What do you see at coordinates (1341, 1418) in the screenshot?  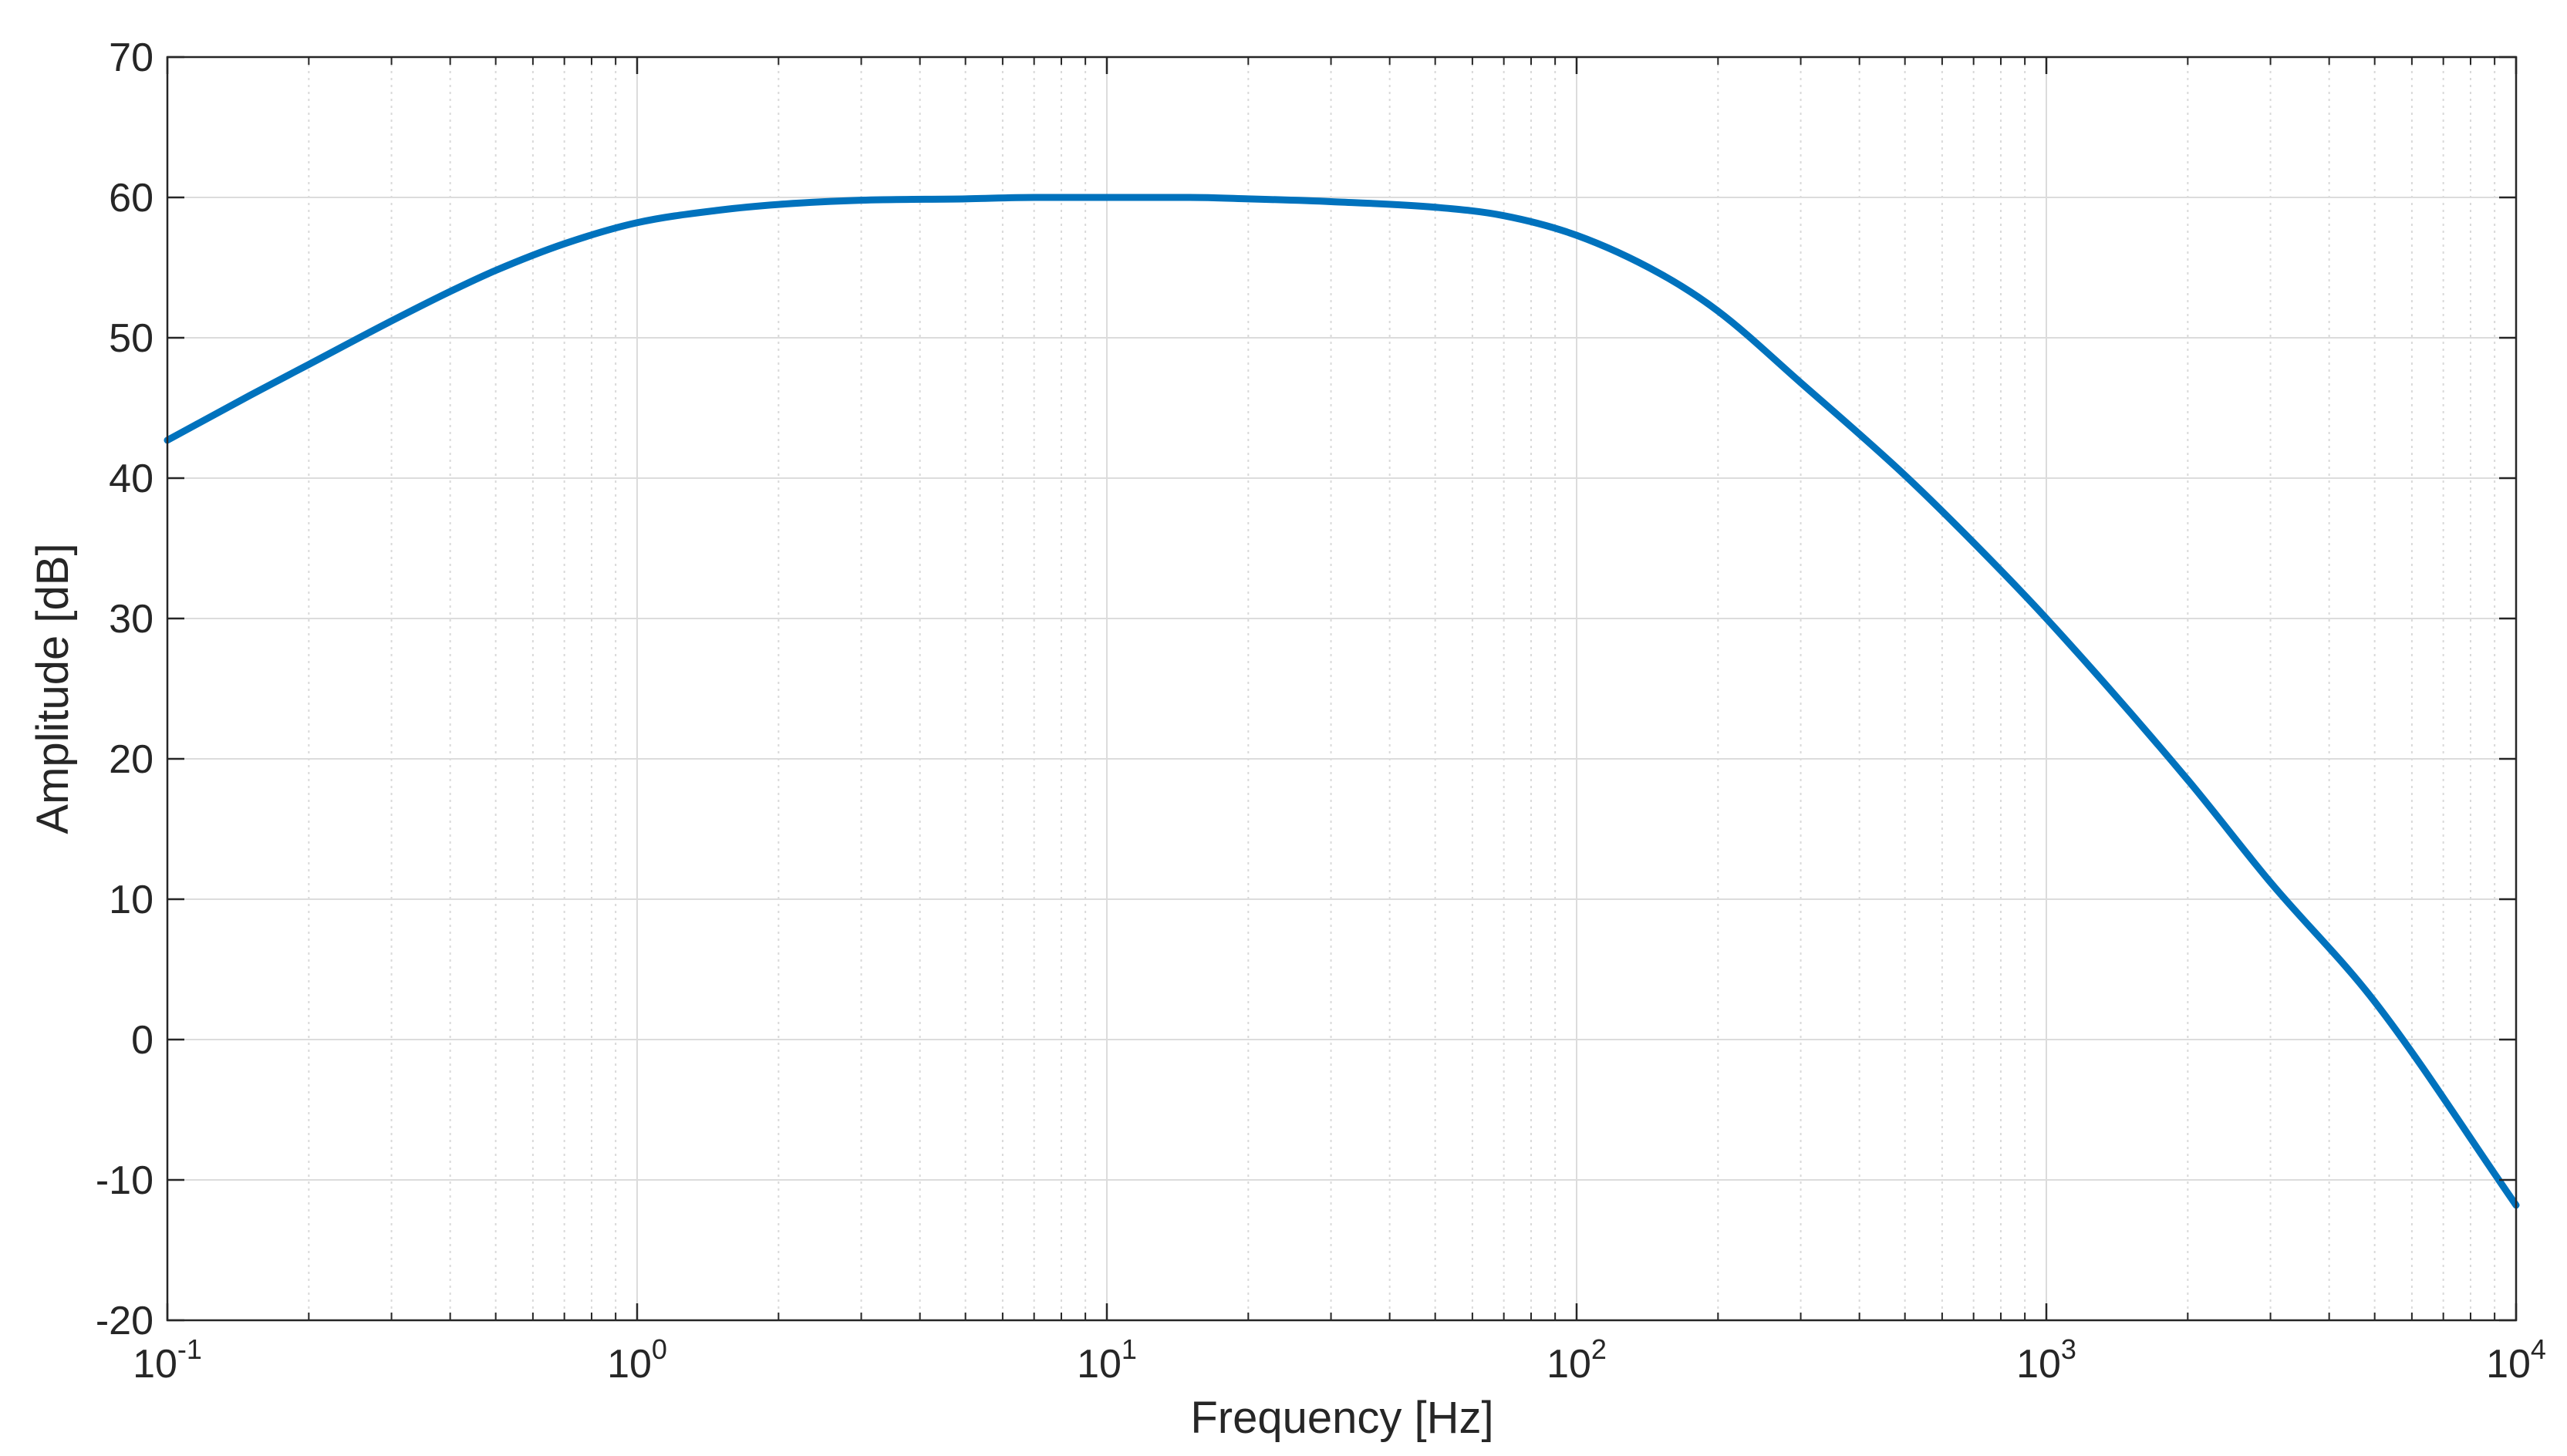 I see `x-axis-label: Frequency [Hz]` at bounding box center [1341, 1418].